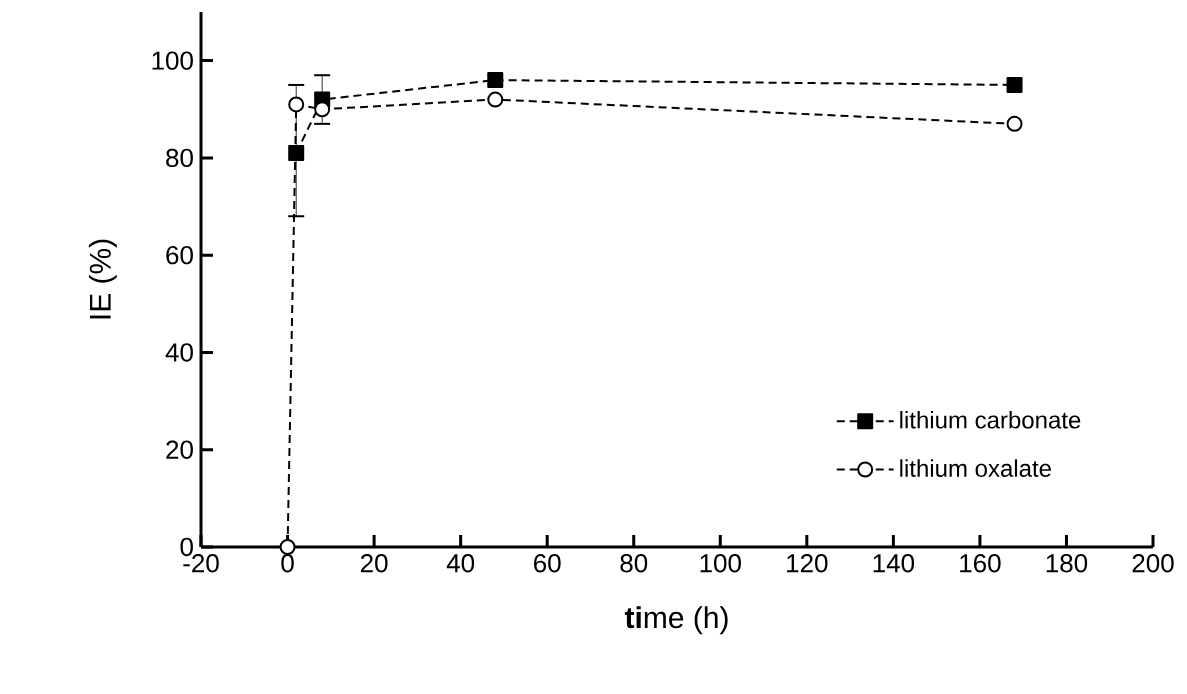 This screenshot has width=1187, height=694. I want to click on x-tick-label: 140, so click(894, 563).